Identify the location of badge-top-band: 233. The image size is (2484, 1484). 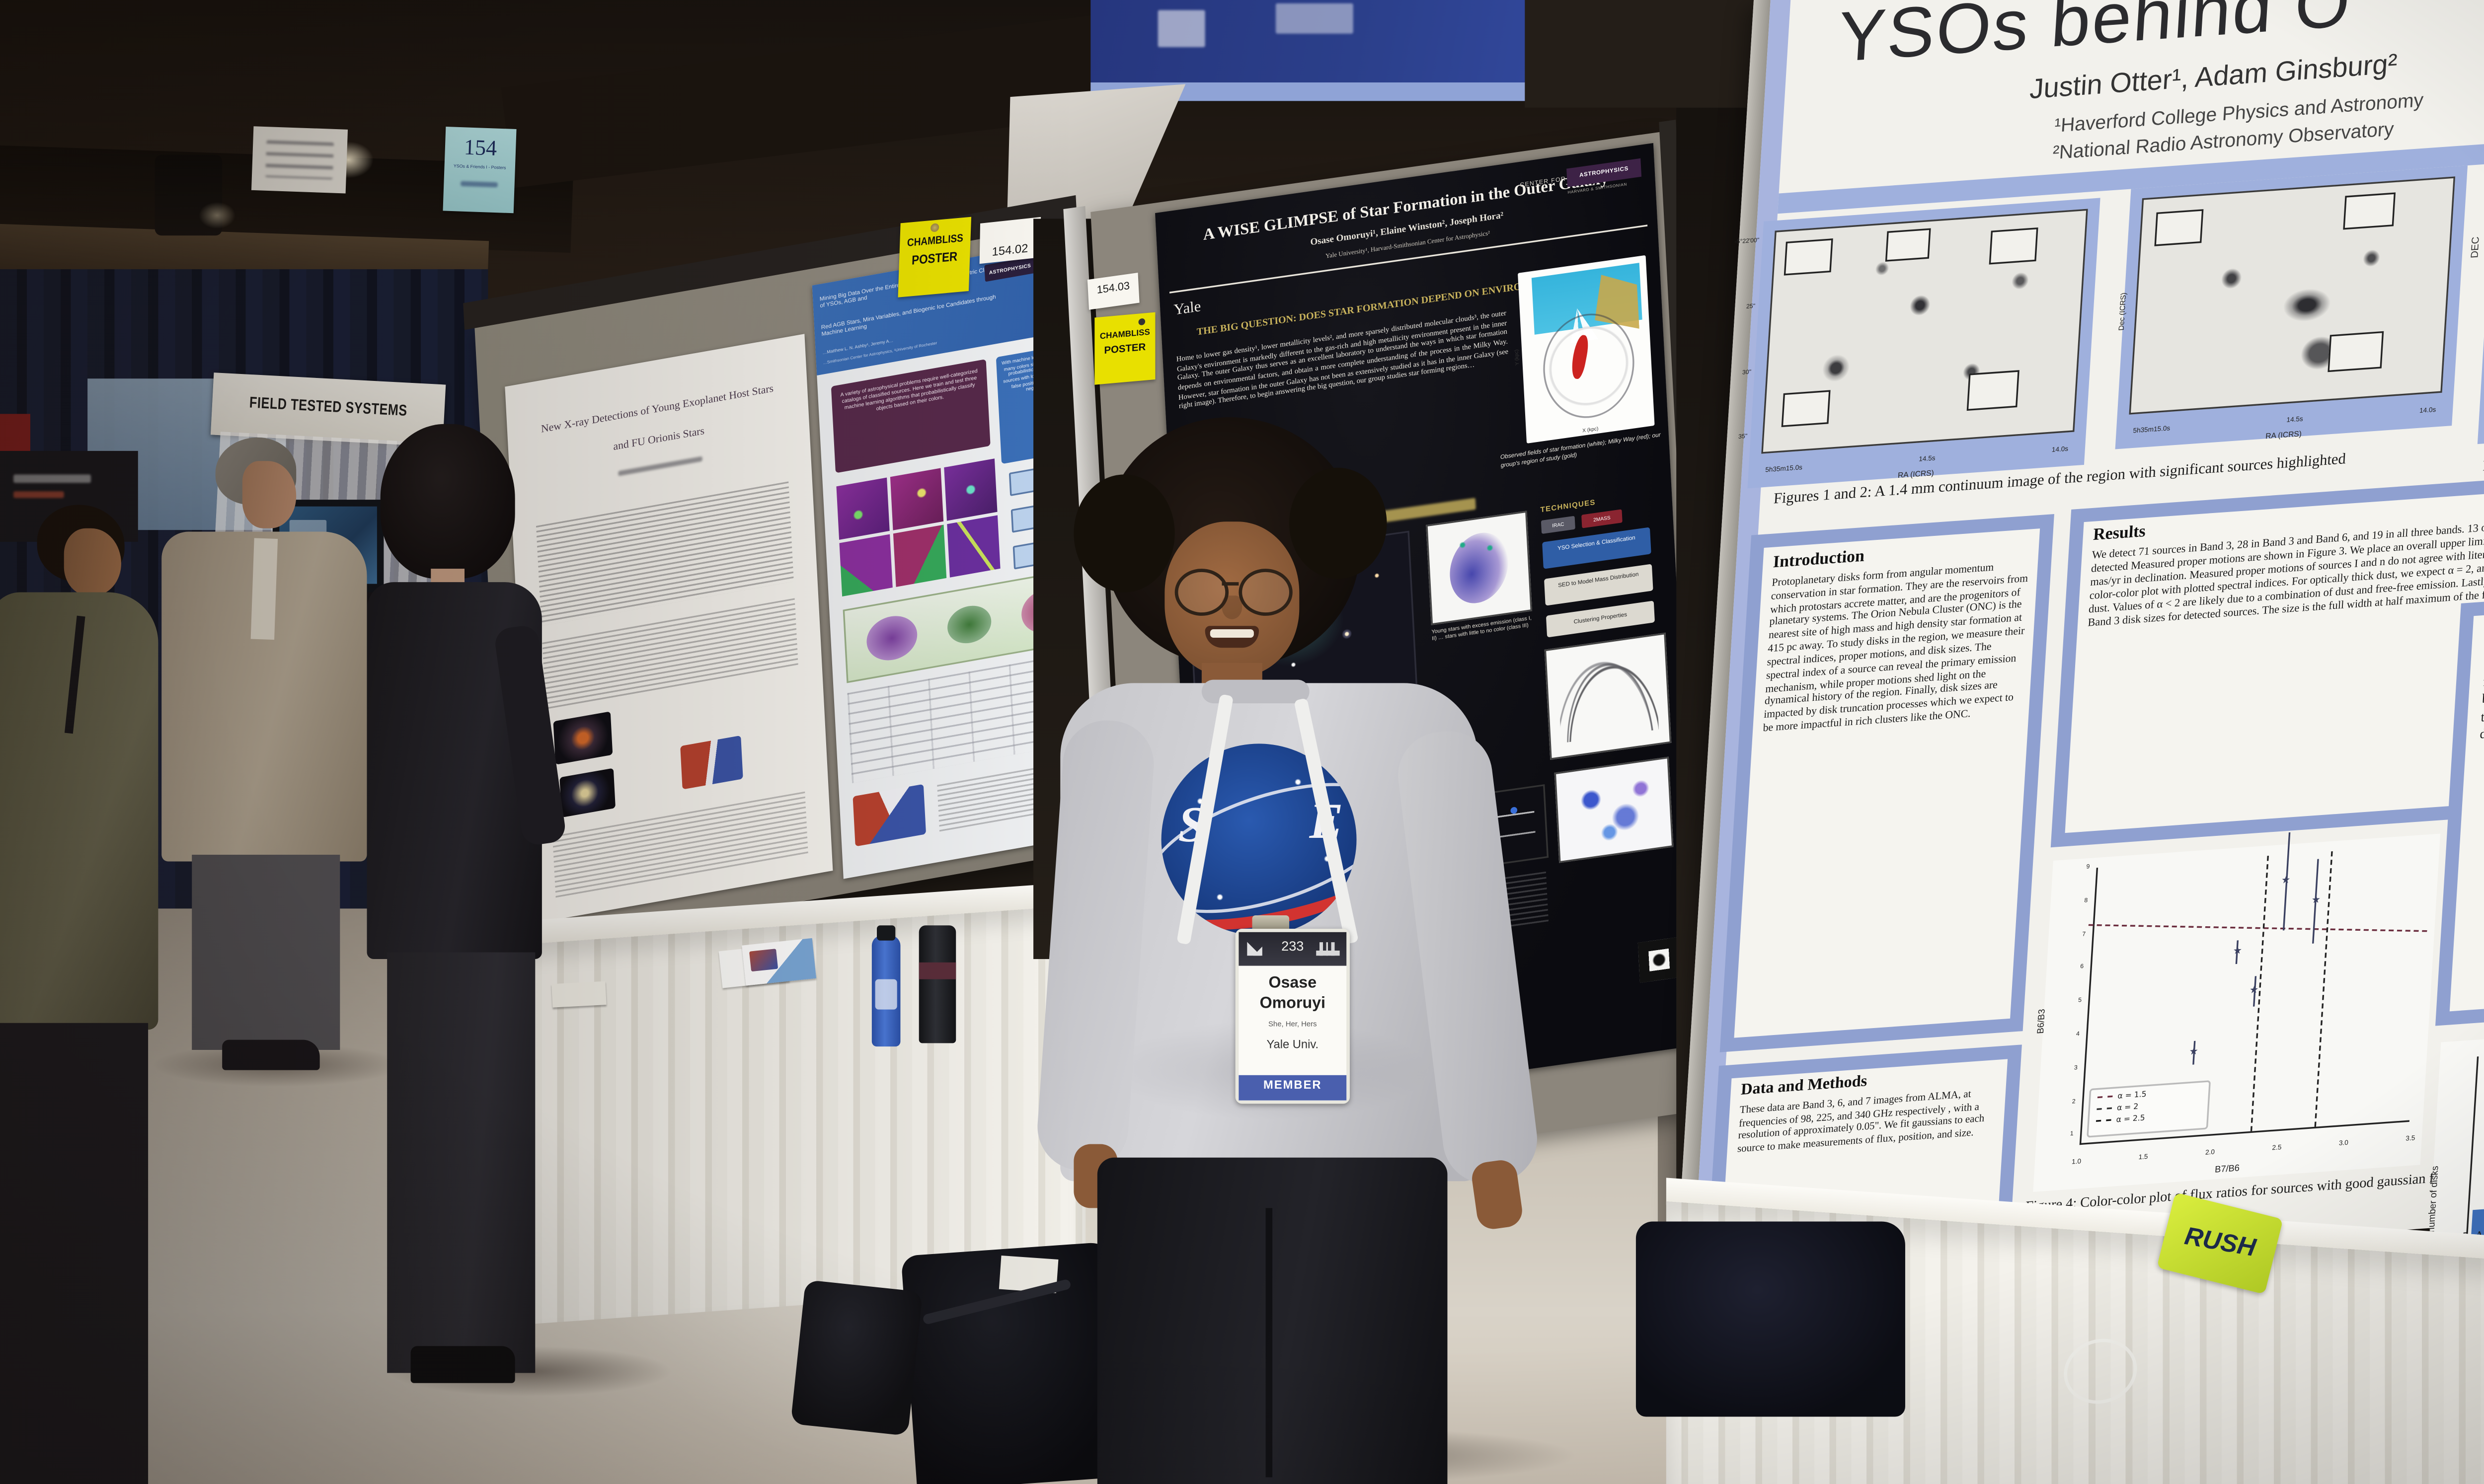
(1293, 949).